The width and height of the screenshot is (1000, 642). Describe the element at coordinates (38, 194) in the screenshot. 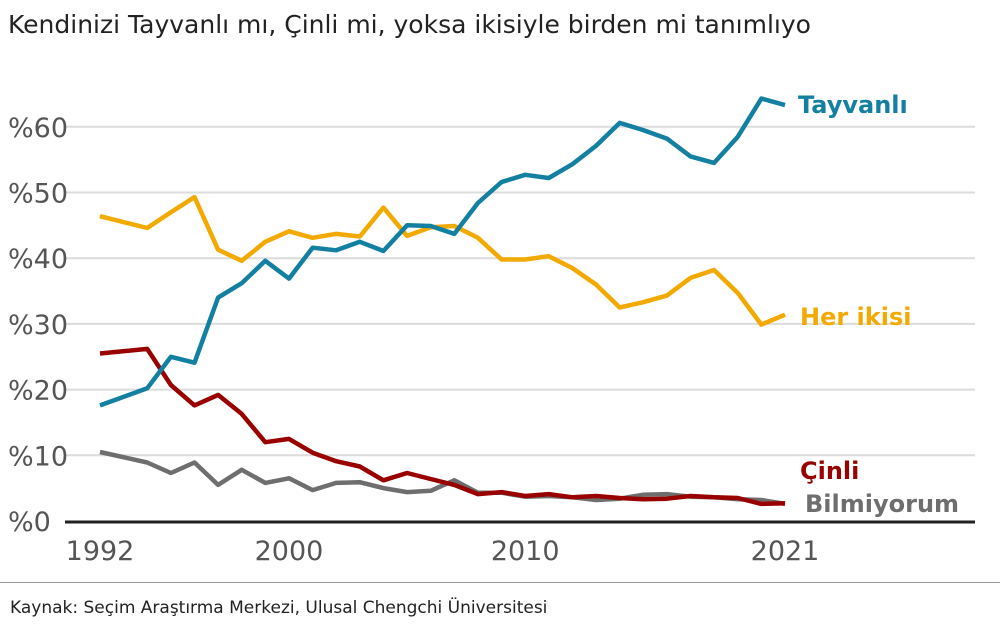

I see `y-tick-label: %50` at that location.